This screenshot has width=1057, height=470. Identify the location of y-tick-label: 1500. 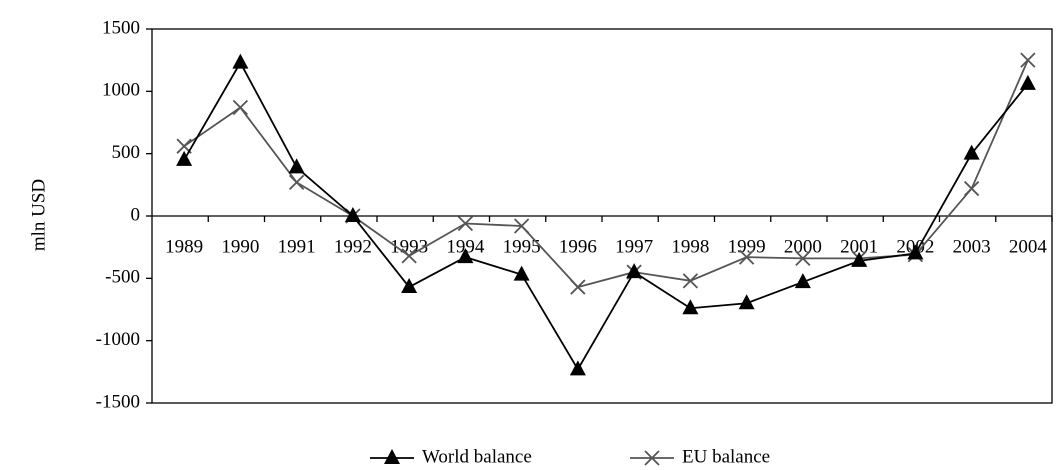
(121, 27).